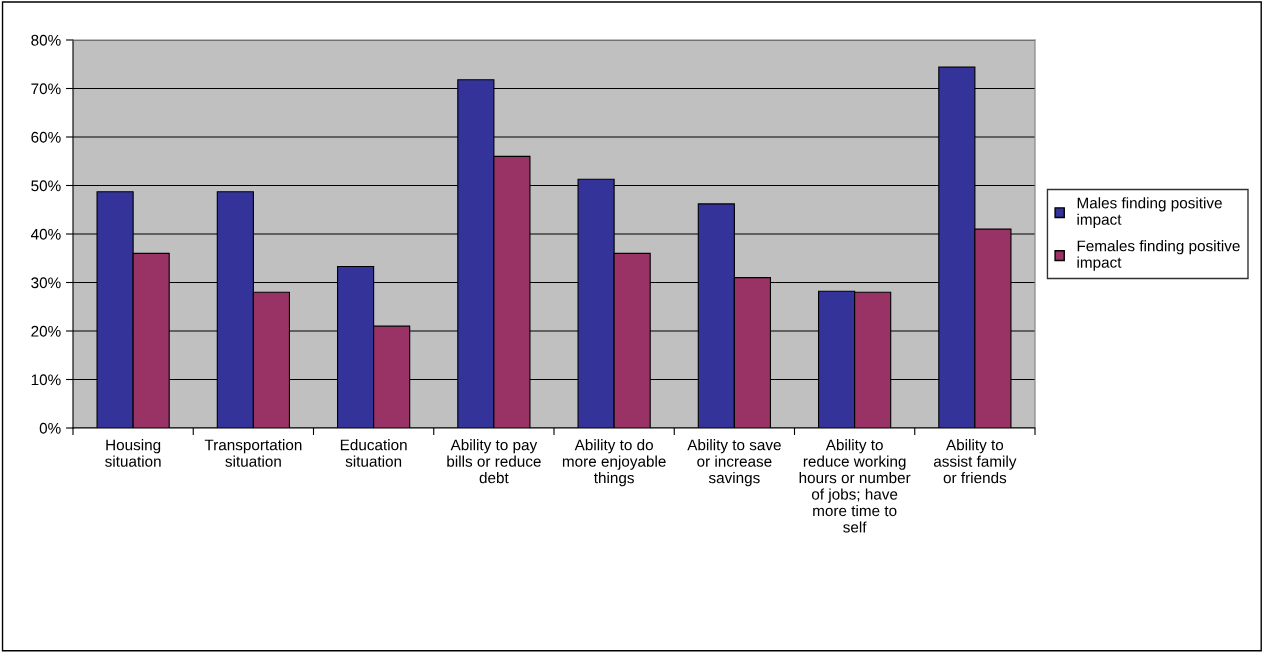 This screenshot has height=652, width=1265. Describe the element at coordinates (46, 137) in the screenshot. I see `y-tick-label: 60%` at that location.